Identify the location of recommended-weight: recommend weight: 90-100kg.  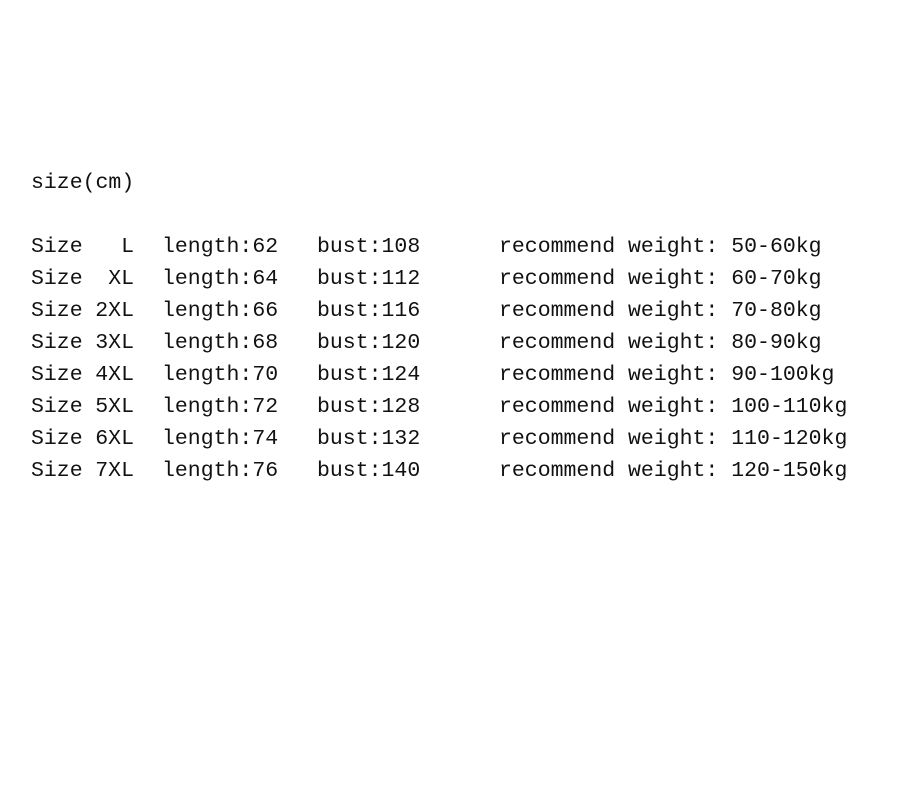
(667, 375).